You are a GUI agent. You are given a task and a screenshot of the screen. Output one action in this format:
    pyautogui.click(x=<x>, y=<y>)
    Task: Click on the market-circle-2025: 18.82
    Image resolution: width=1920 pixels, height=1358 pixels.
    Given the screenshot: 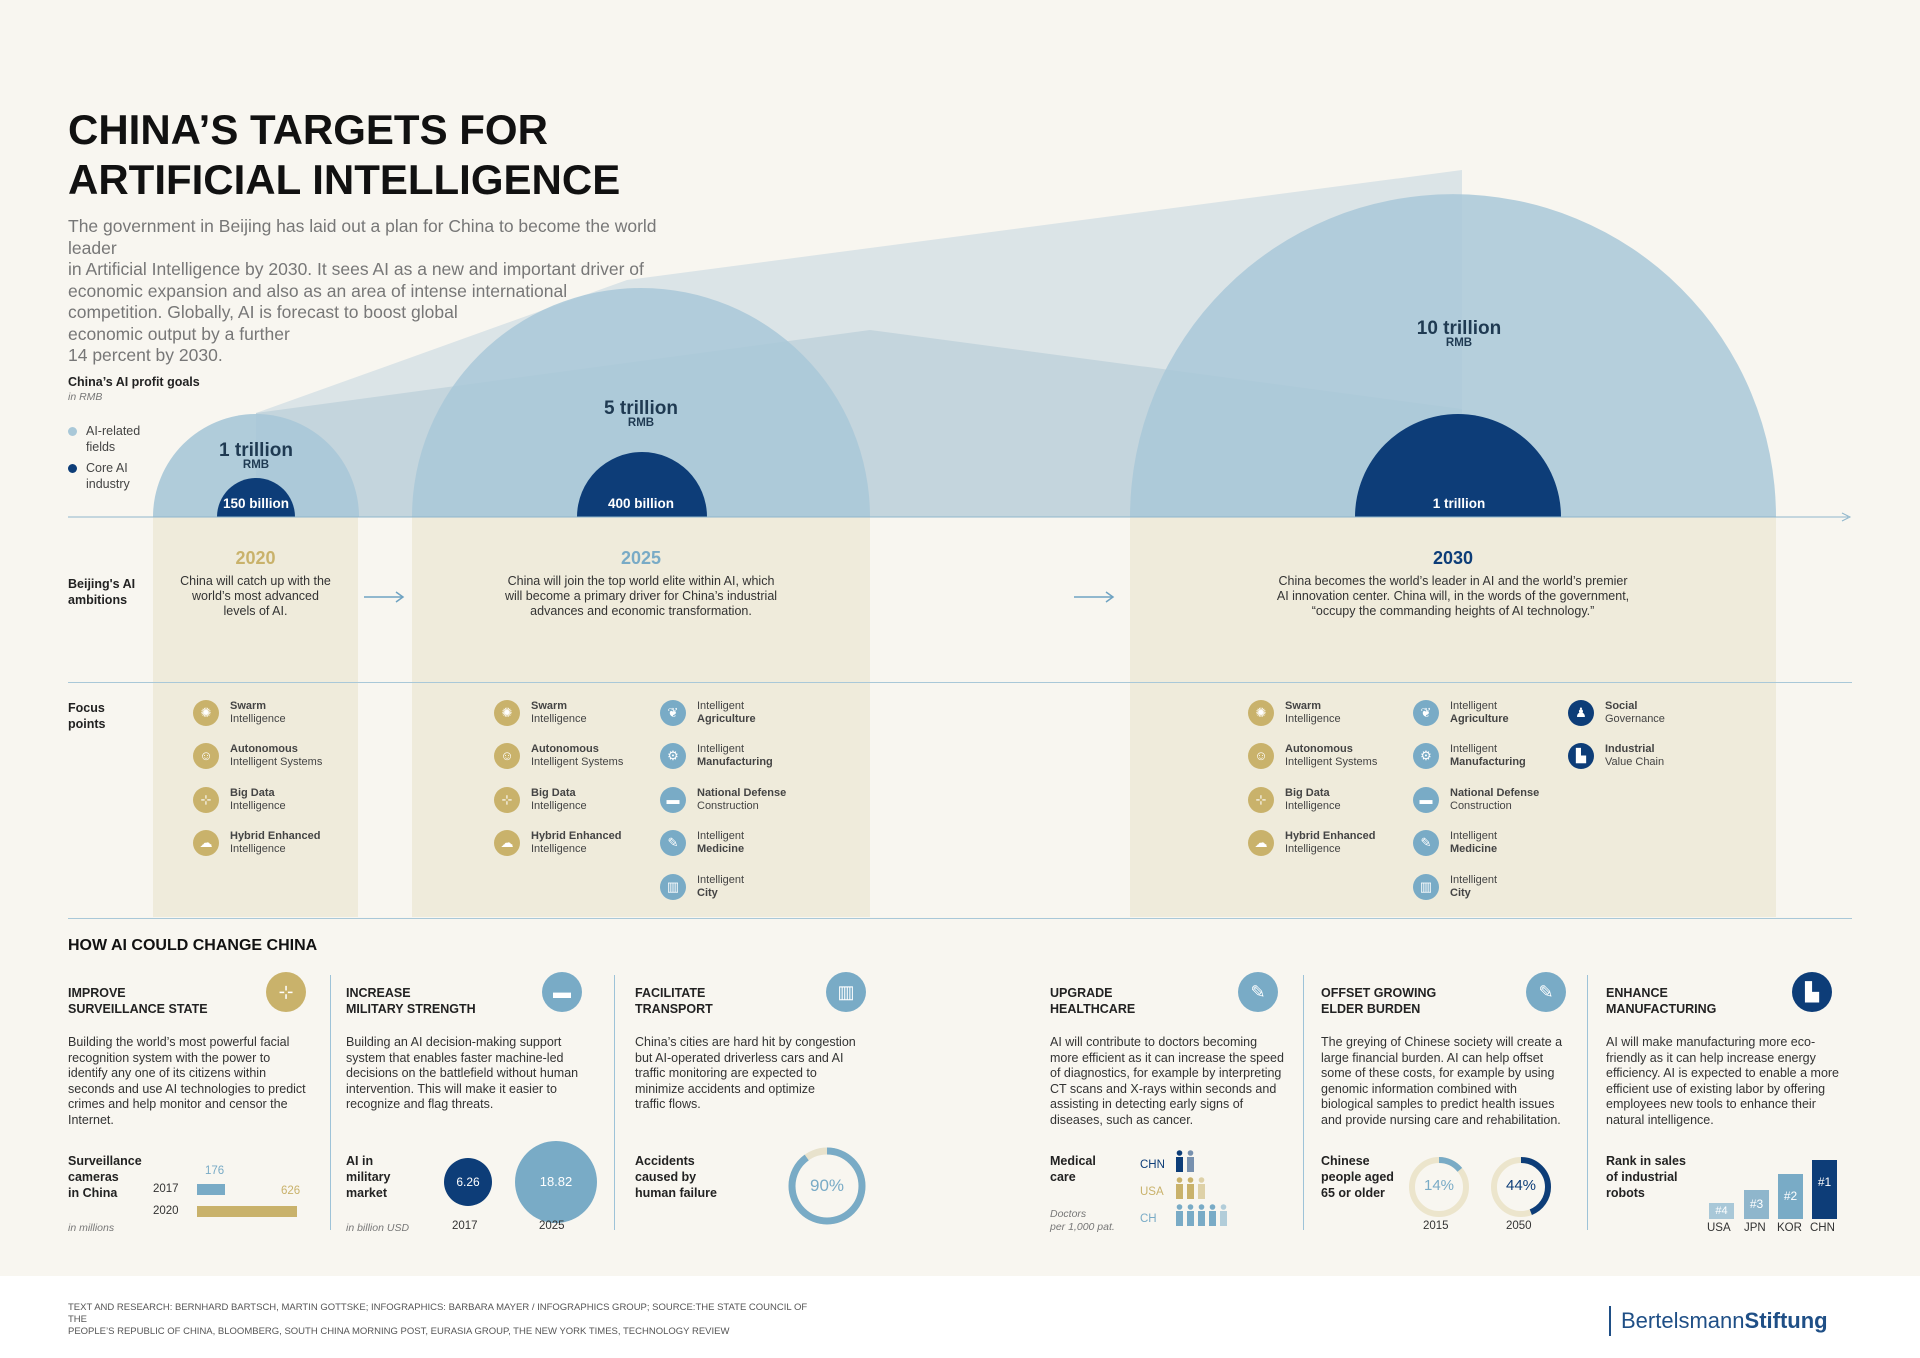 What is the action you would take?
    pyautogui.click(x=556, y=1182)
    